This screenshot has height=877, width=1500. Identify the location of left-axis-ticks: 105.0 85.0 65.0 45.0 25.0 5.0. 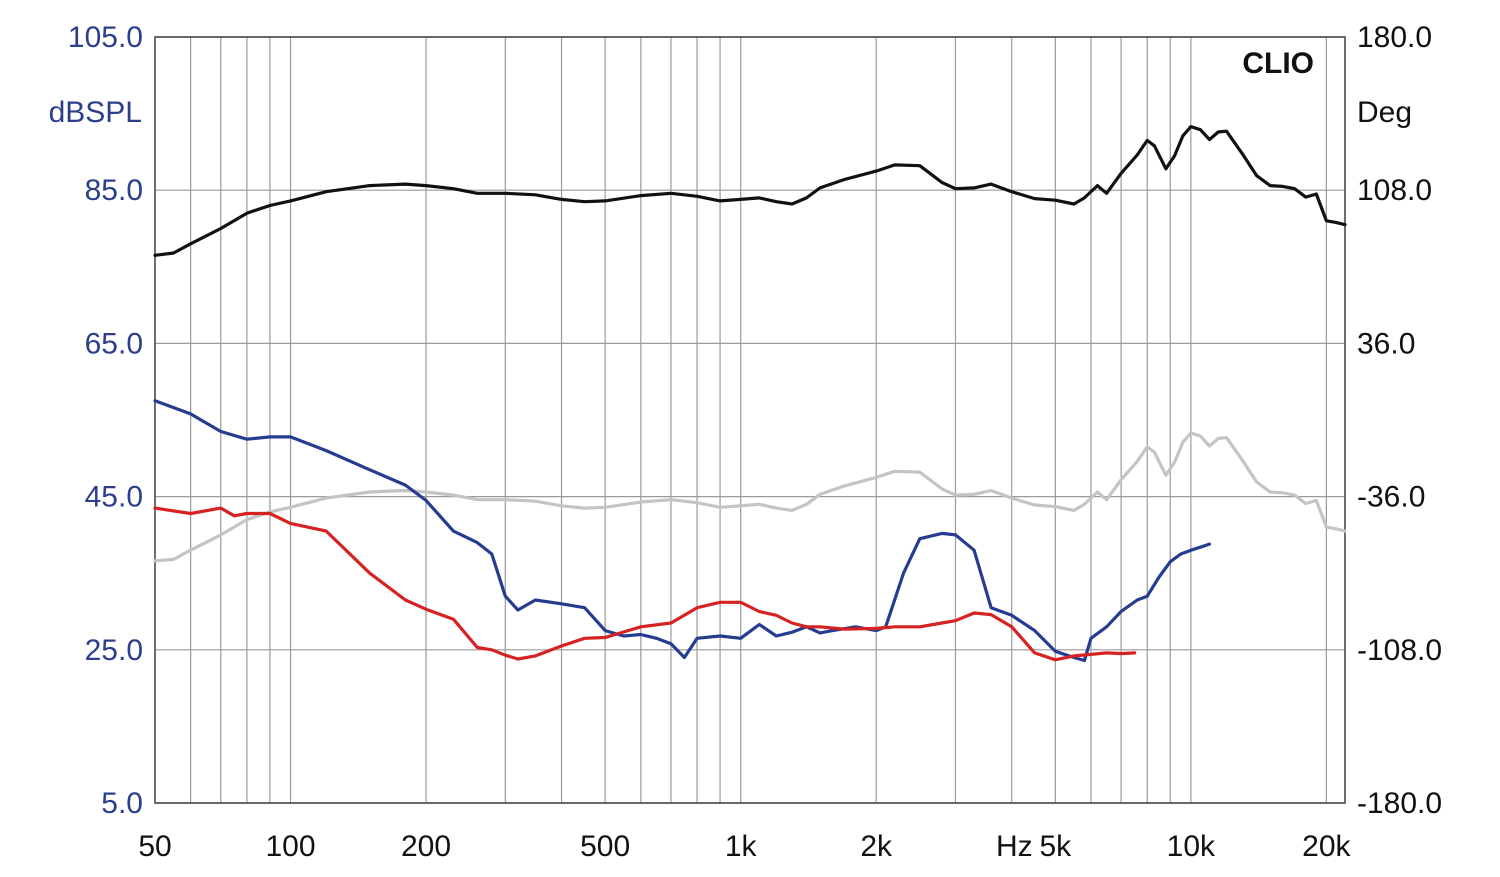
(105, 420).